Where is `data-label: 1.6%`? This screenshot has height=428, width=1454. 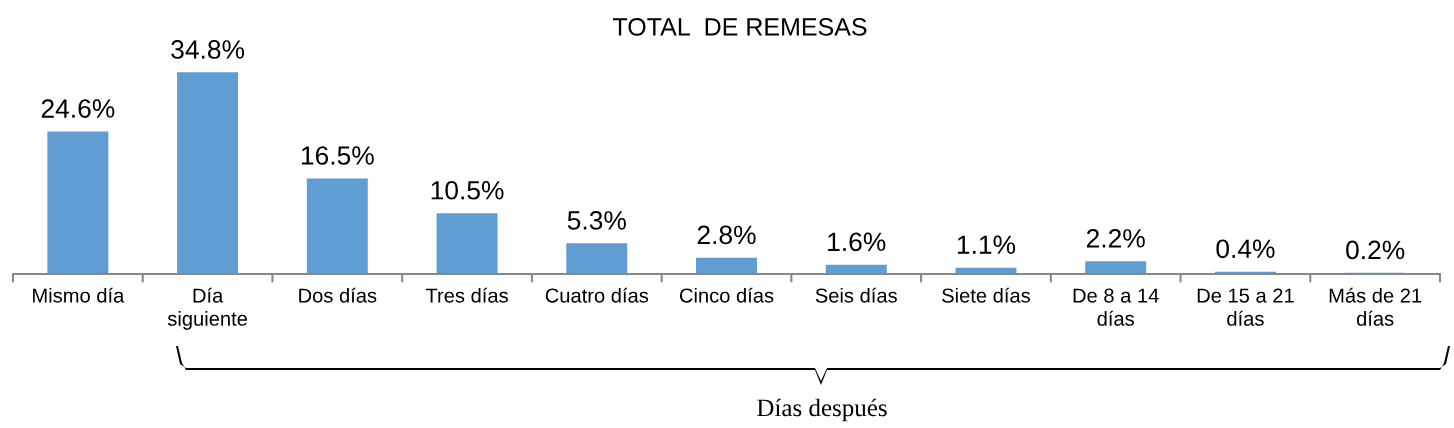
data-label: 1.6% is located at coordinates (857, 242).